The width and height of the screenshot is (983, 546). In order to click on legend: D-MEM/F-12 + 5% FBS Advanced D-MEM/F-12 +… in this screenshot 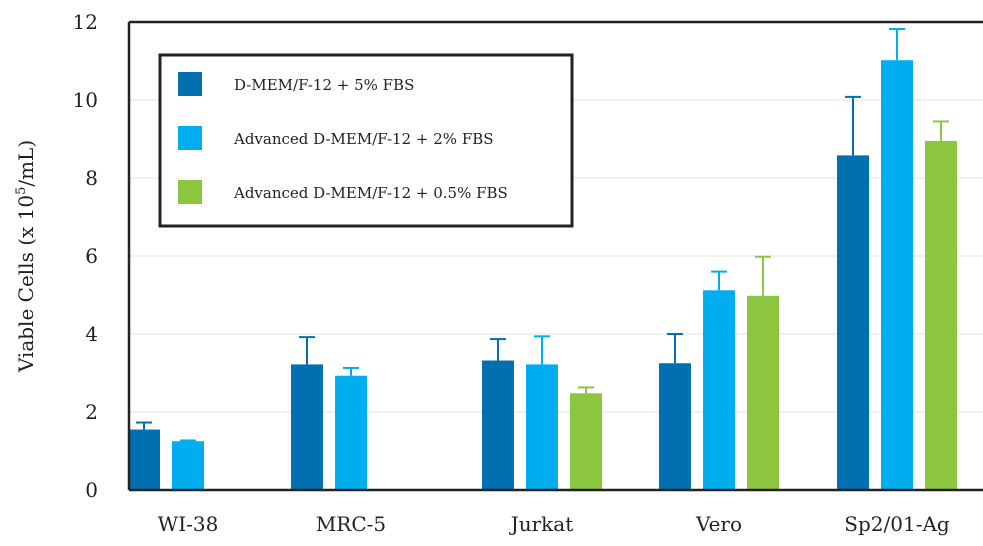, I will do `click(366, 140)`.